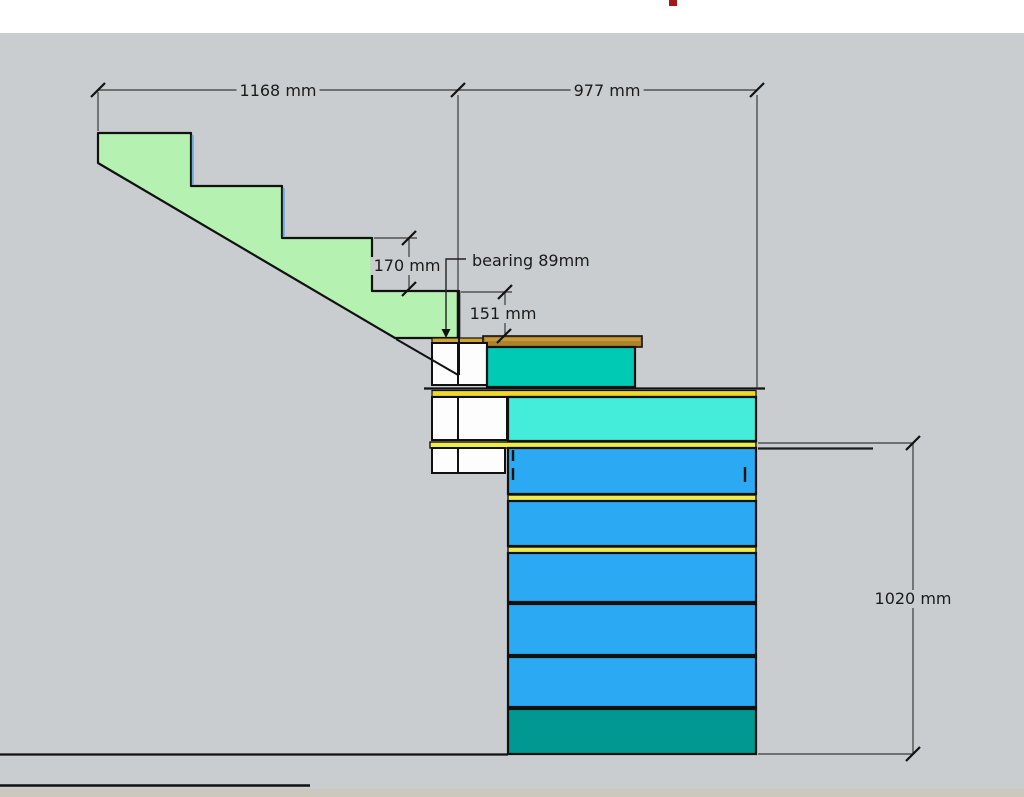 This screenshot has width=1024, height=797. I want to click on stair-stringer-outline, so click(278, 235).